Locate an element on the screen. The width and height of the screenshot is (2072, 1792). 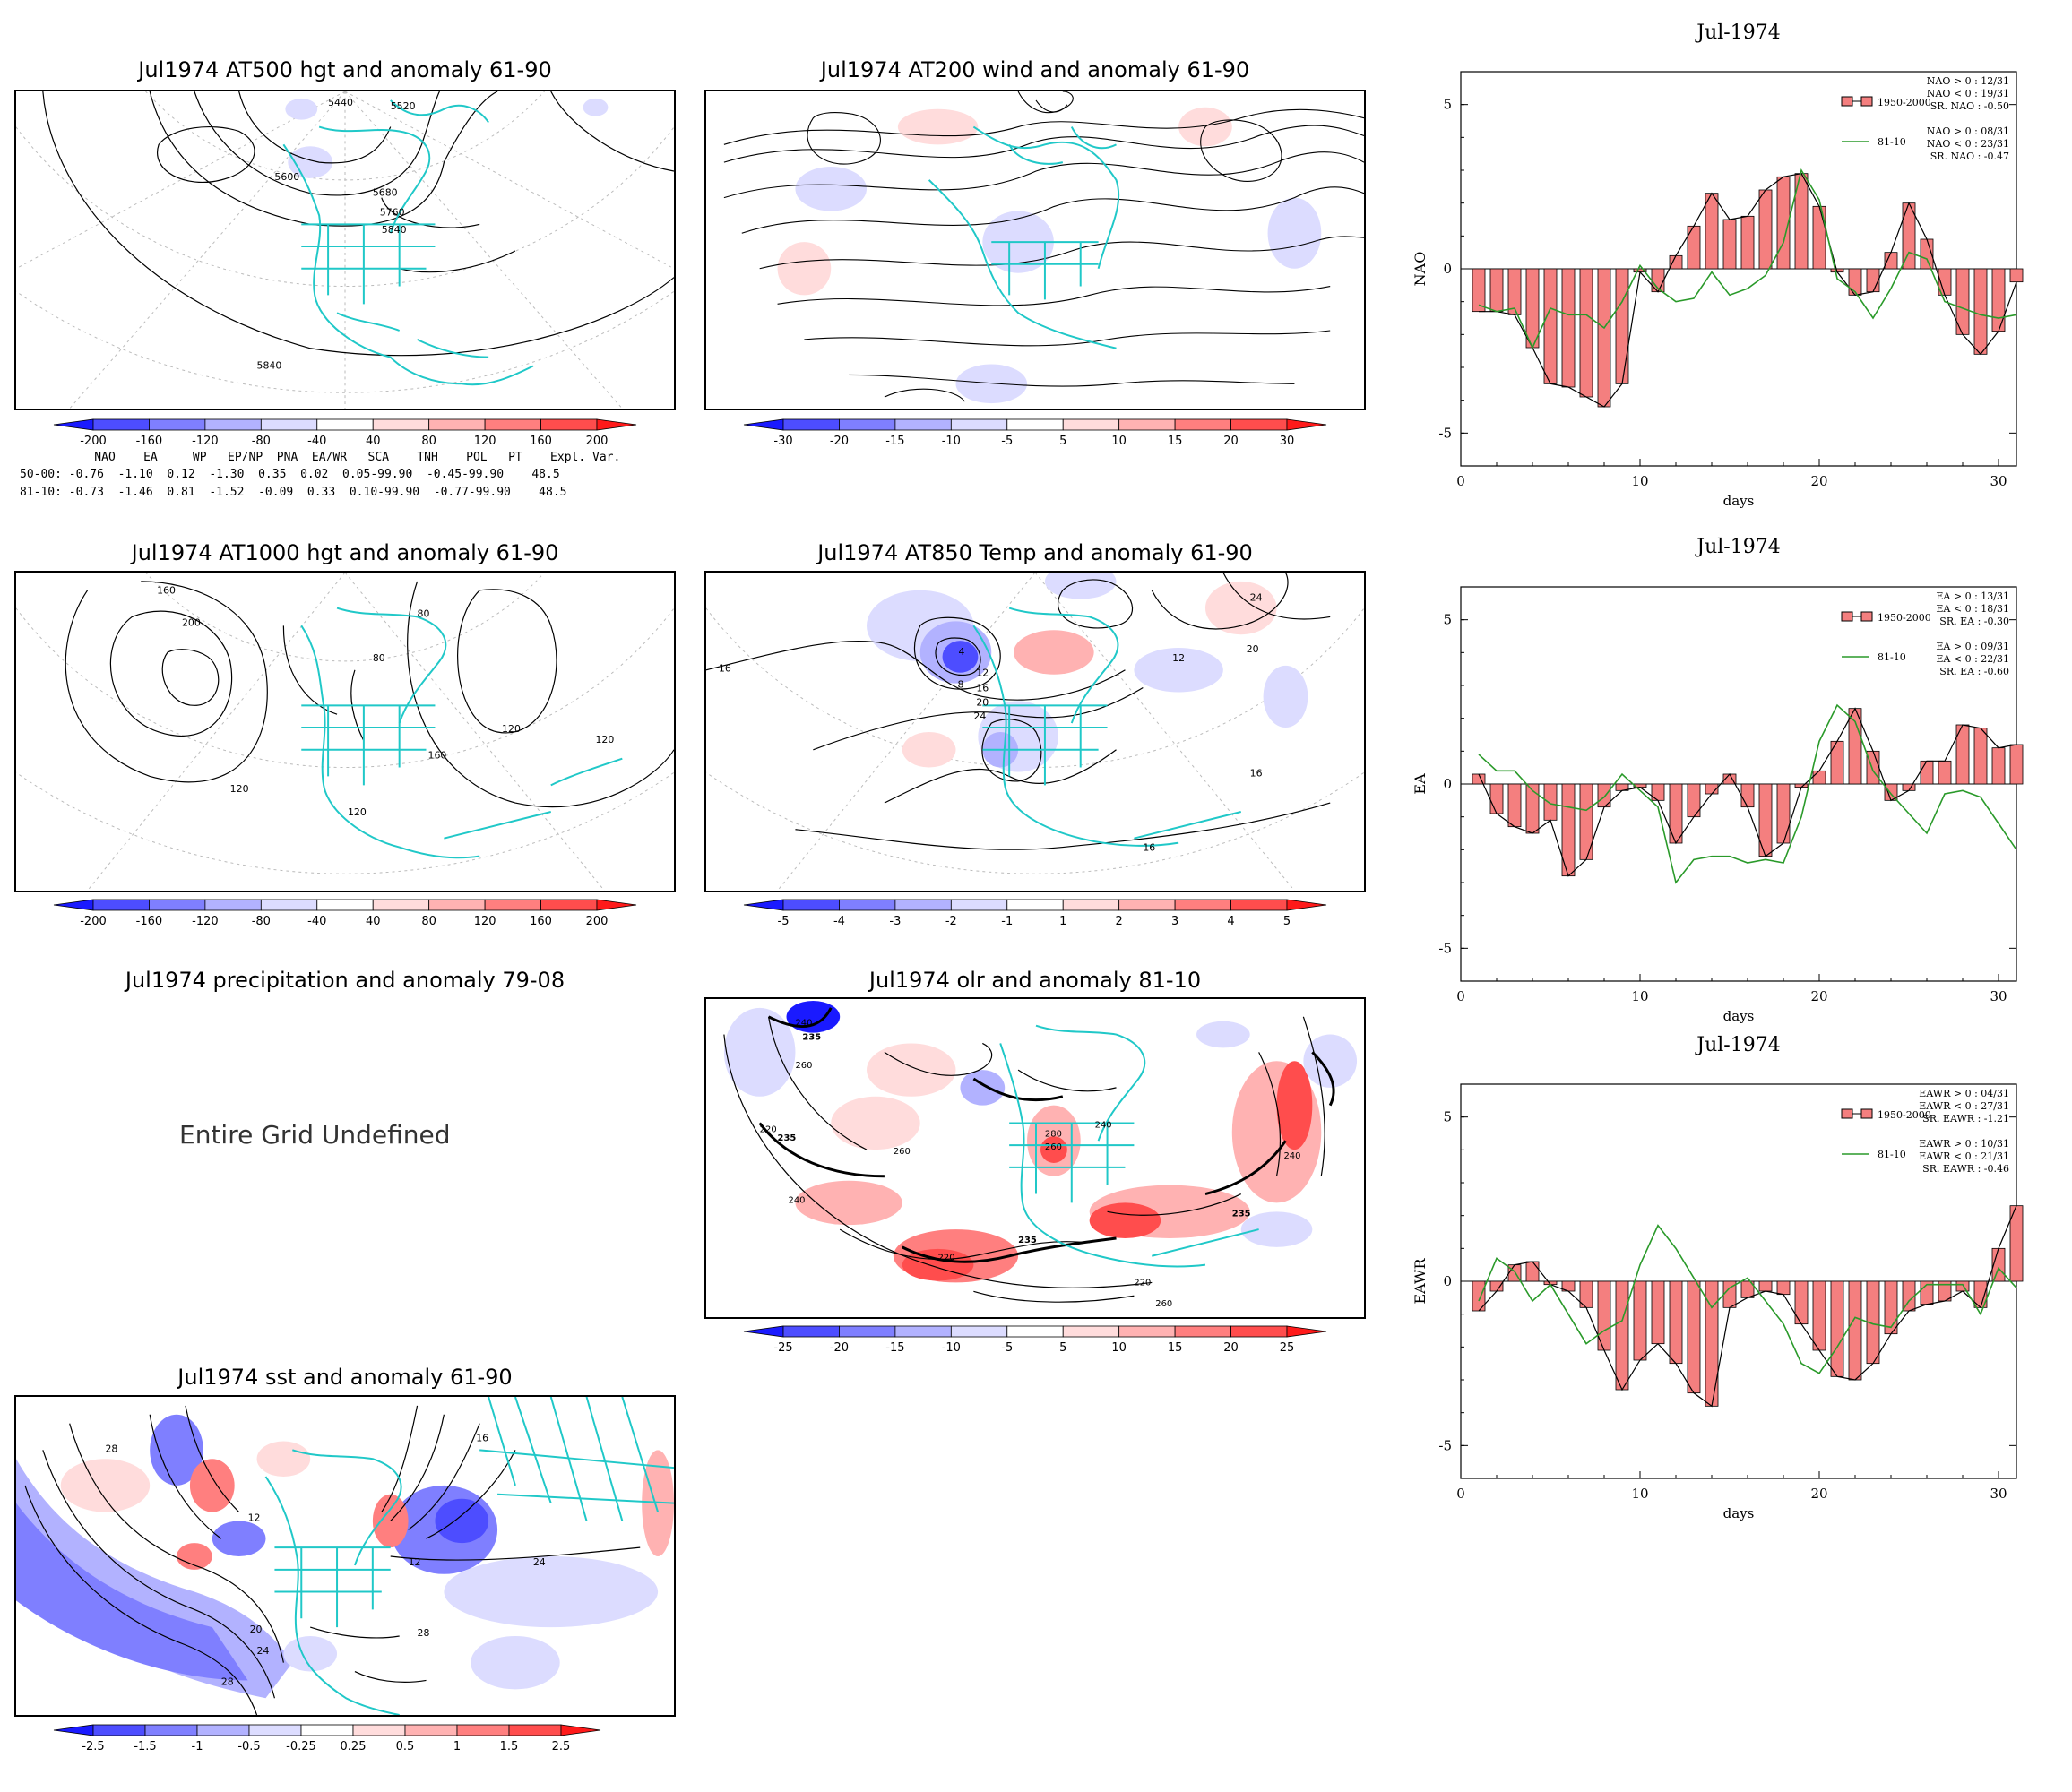
legend-bar-stat: NAO < 0 : 19/31 is located at coordinates (1968, 93).